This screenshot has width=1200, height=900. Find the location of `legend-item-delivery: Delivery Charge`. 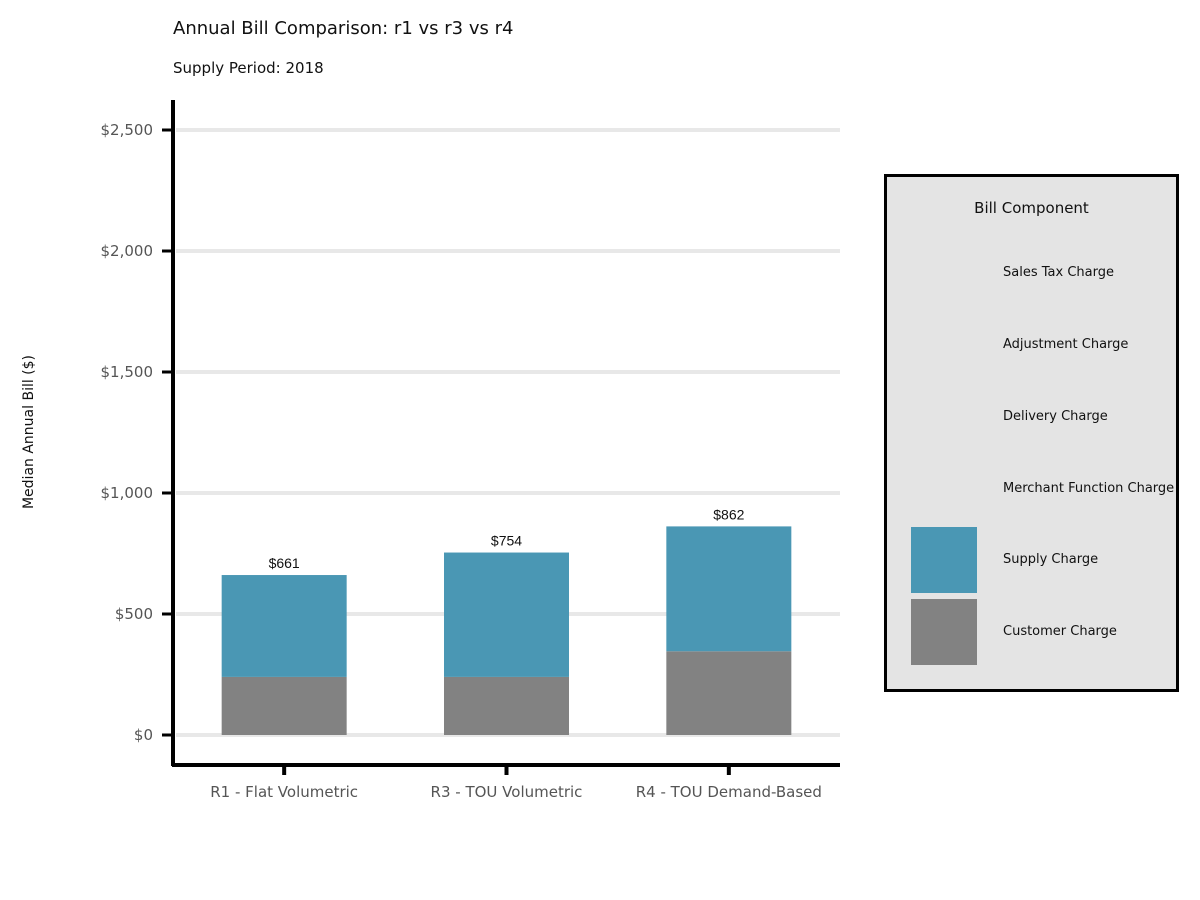

legend-item-delivery: Delivery Charge is located at coordinates (1031, 417).